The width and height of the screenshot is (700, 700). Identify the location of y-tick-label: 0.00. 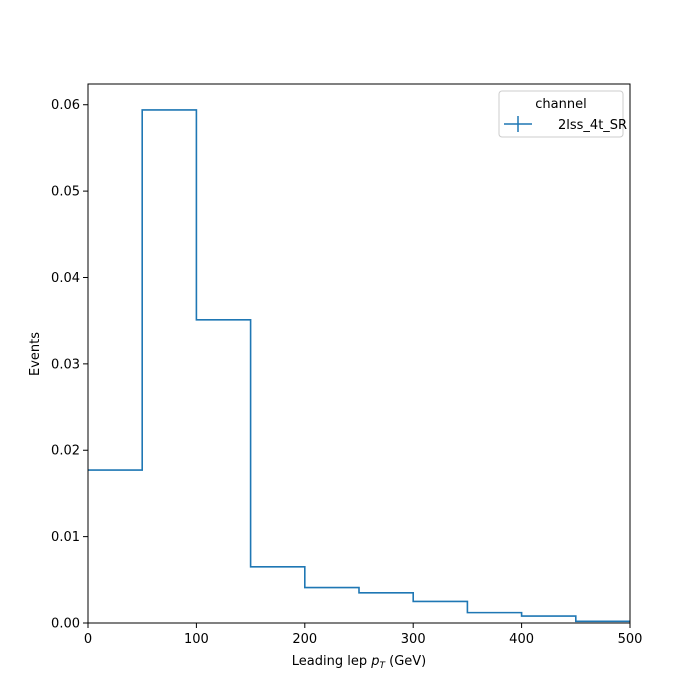
(65, 624).